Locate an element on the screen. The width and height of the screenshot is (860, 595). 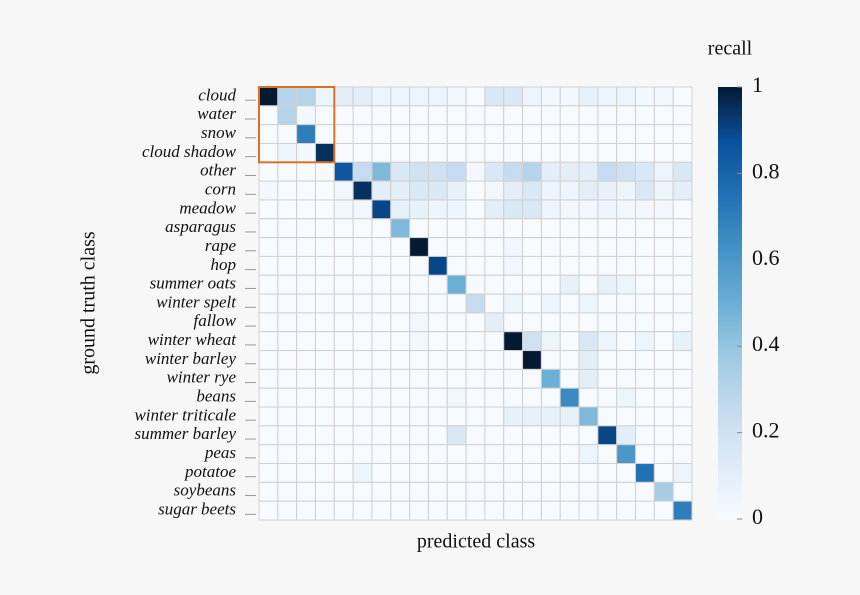
row-label: potatoe is located at coordinates (210, 471).